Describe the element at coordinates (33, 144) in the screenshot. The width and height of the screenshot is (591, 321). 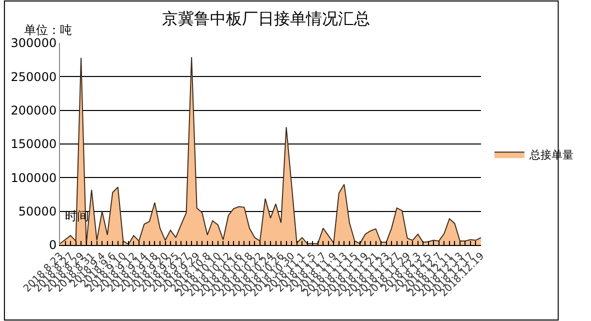
I see `y-tick-label: 150000` at that location.